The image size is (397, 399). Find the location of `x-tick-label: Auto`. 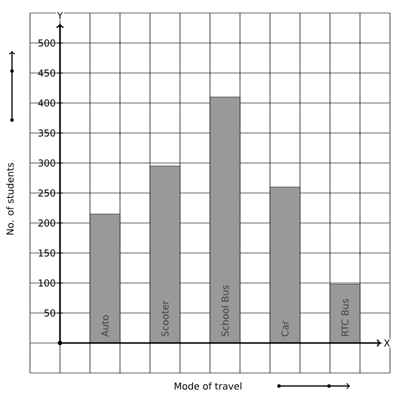

x-tick-label: Auto is located at coordinates (105, 326).